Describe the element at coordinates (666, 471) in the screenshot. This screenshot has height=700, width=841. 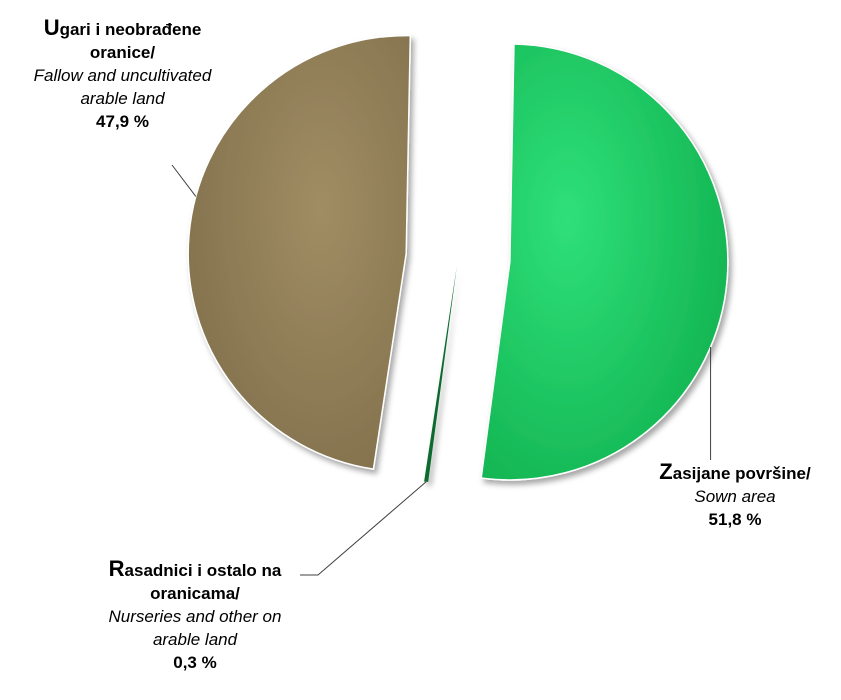
I see `sown-label-initial: Z` at that location.